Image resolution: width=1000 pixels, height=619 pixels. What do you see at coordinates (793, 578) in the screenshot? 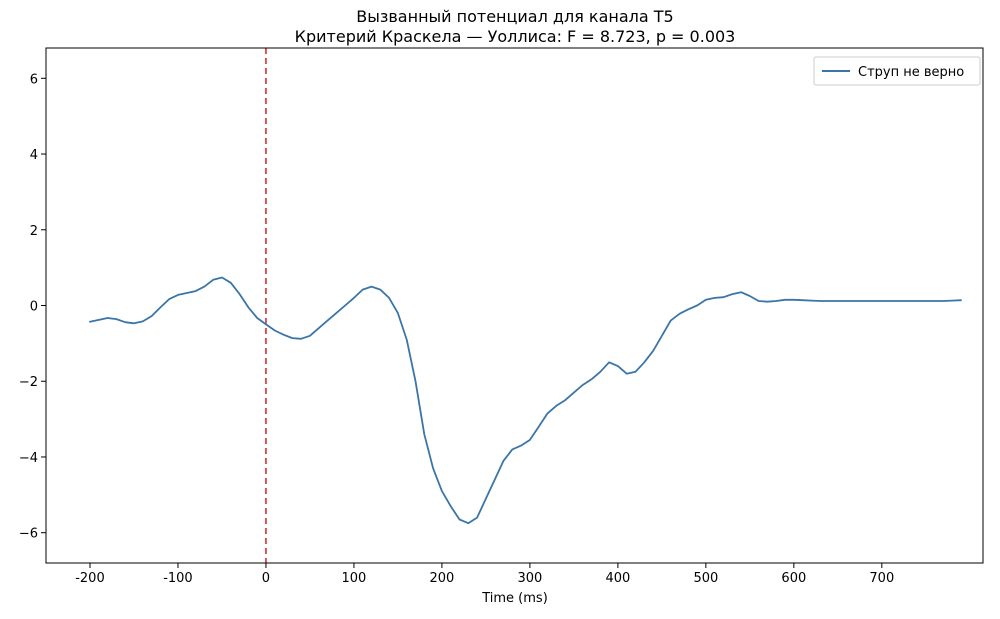
I see `x-tick-label: 600` at bounding box center [793, 578].